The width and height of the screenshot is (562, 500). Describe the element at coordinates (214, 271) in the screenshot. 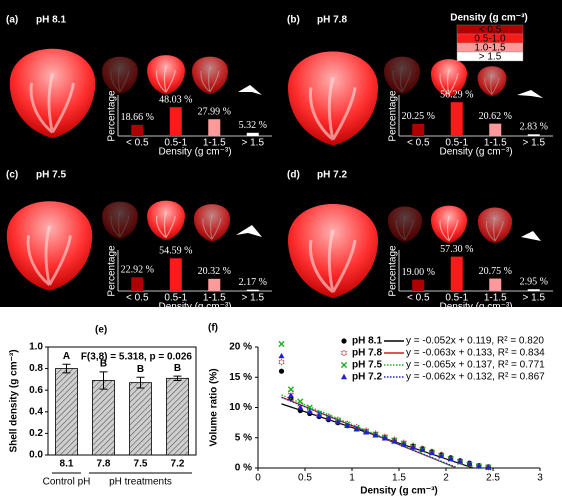

I see `value-label: 20.32 %` at that location.